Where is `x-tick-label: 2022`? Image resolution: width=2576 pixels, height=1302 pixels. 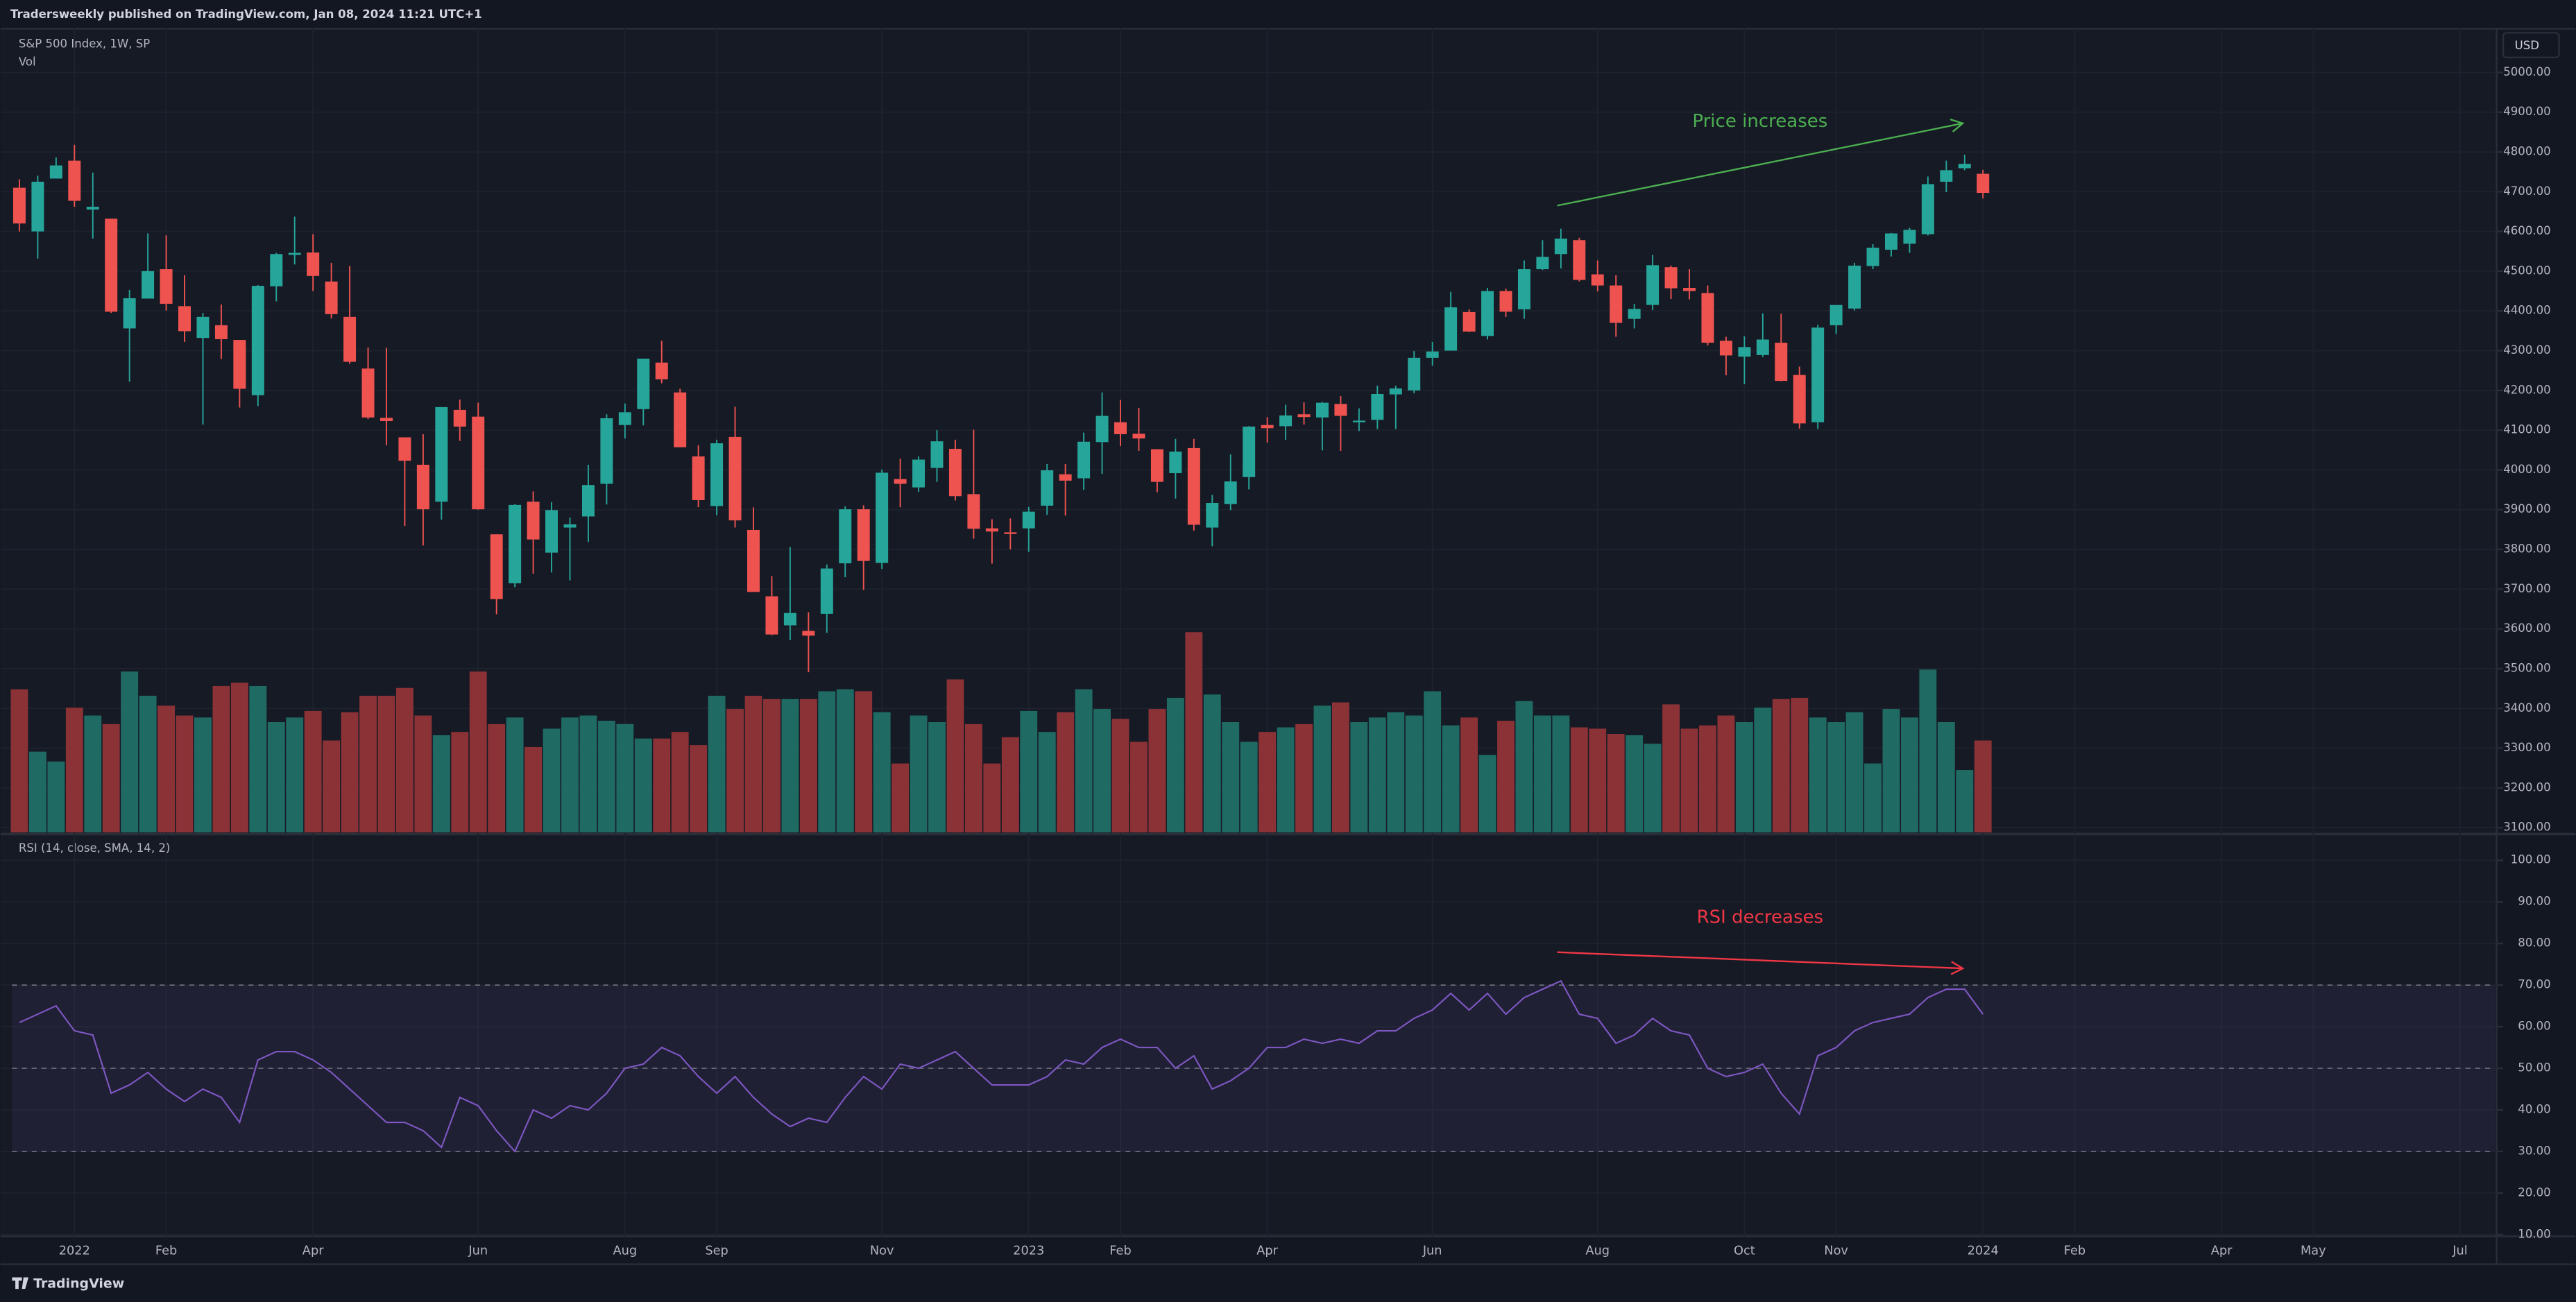 x-tick-label: 2022 is located at coordinates (74, 1251).